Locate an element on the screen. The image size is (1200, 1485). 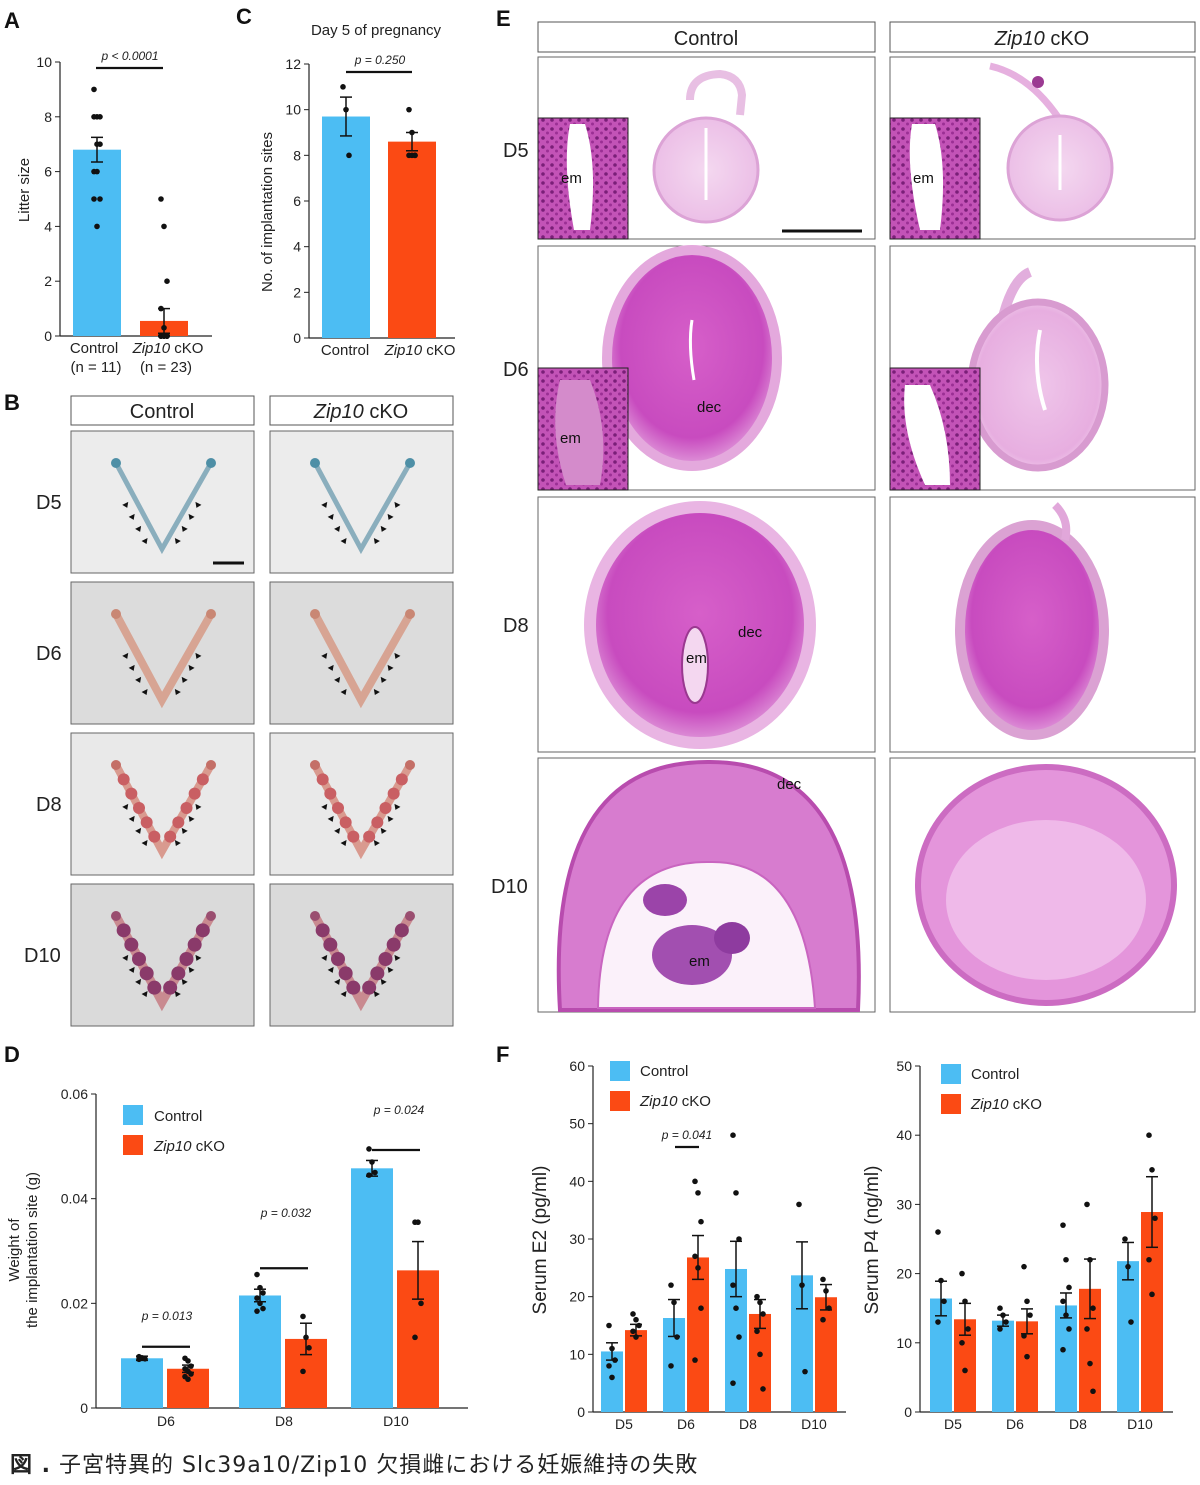
f0-cko-1-point is located at coordinates (701, 1308).